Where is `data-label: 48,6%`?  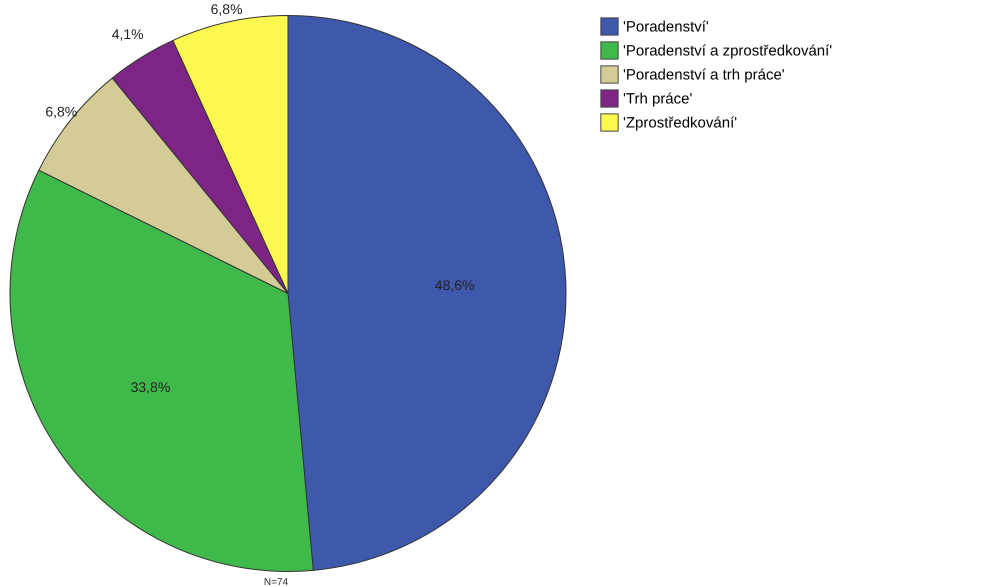
data-label: 48,6% is located at coordinates (454, 284).